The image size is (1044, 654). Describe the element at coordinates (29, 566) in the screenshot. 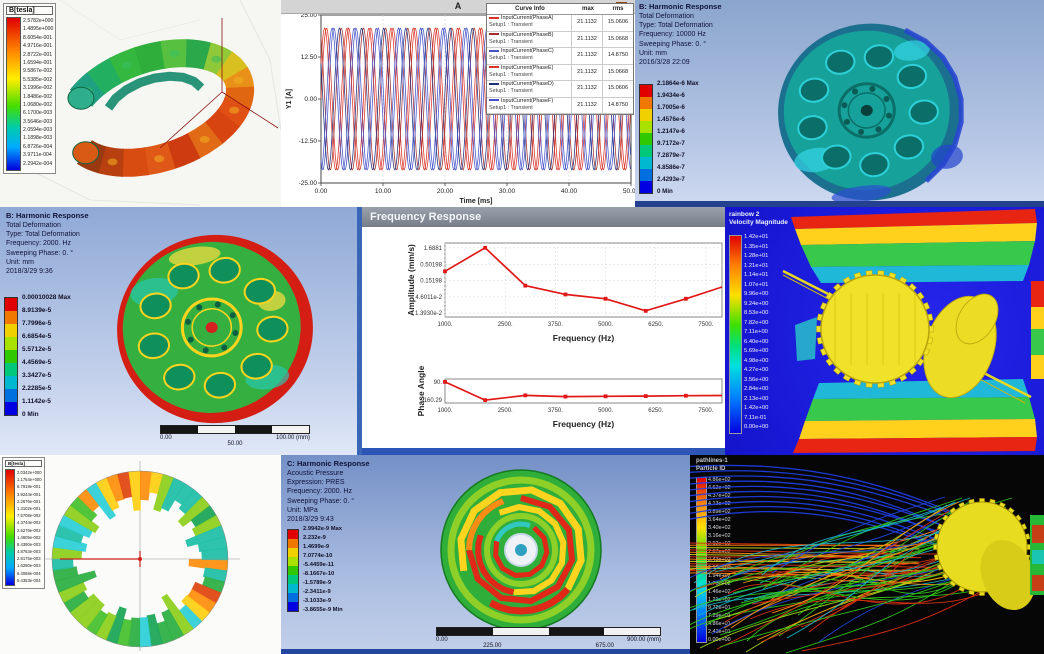

I see `legend-value: 1.6280e-003` at that location.